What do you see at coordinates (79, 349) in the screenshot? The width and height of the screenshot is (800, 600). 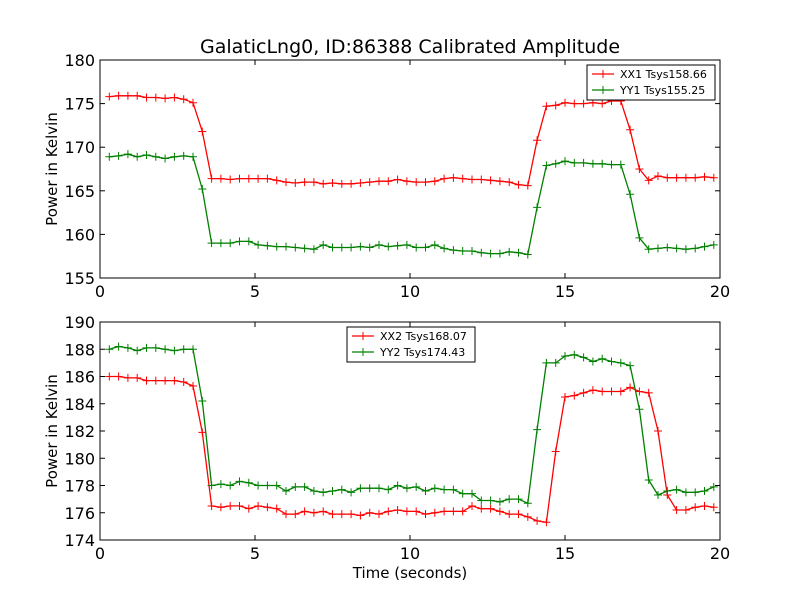 I see `y-tick-label: 188` at bounding box center [79, 349].